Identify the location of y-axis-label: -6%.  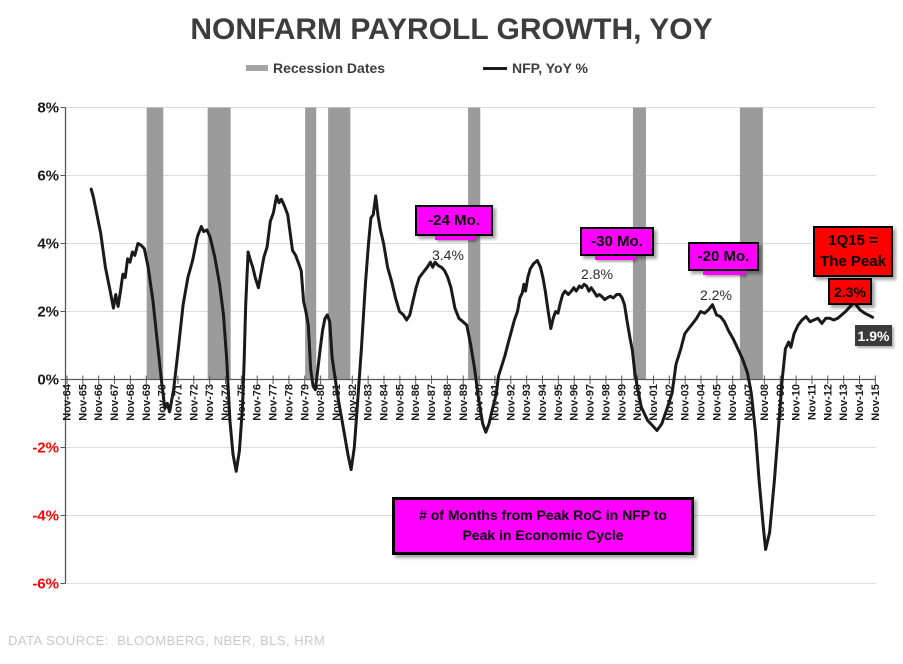
(45, 584).